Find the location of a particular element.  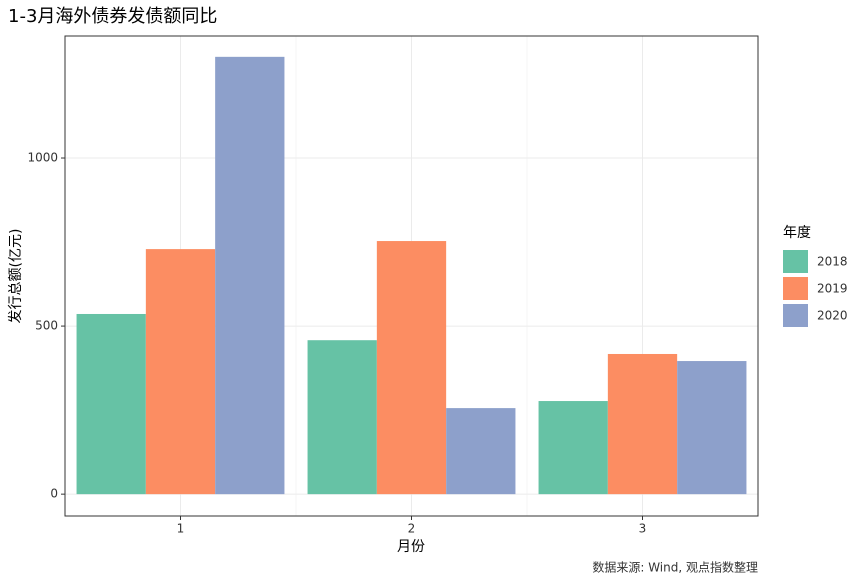

caption: 数据来源: Wind, 观点指数整理 is located at coordinates (675, 567).